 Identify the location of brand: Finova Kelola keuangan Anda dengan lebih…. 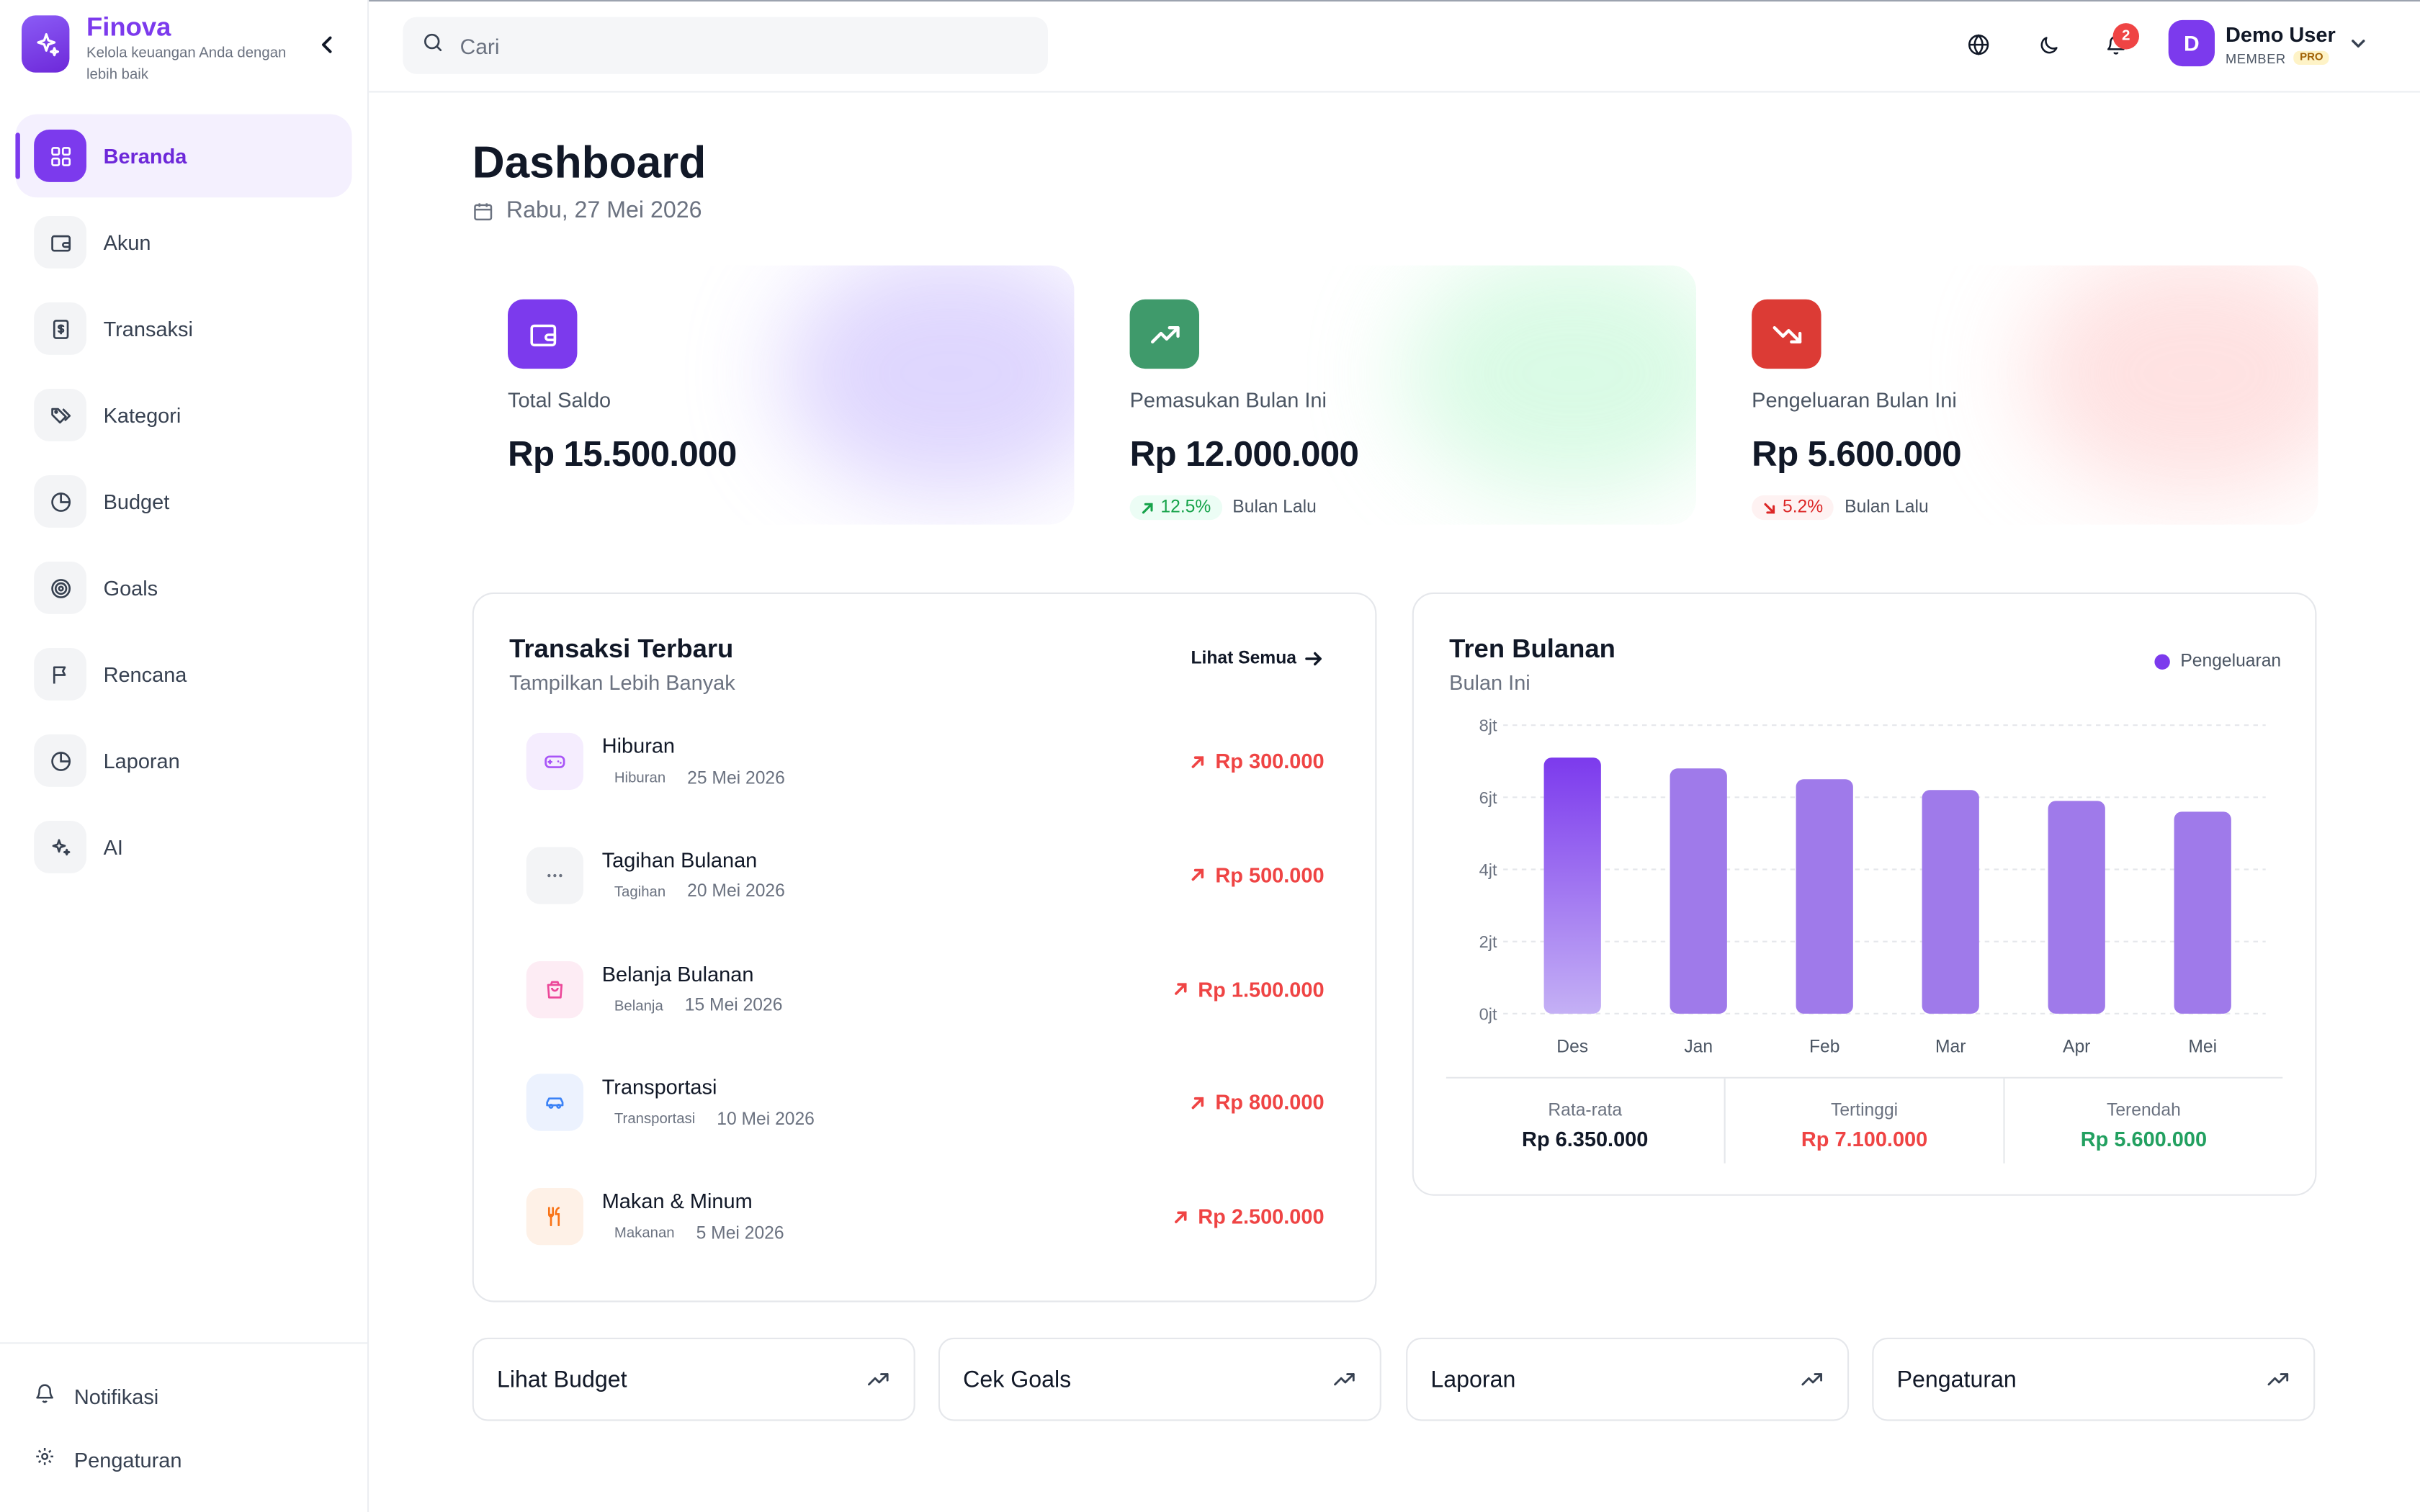
(162, 50).